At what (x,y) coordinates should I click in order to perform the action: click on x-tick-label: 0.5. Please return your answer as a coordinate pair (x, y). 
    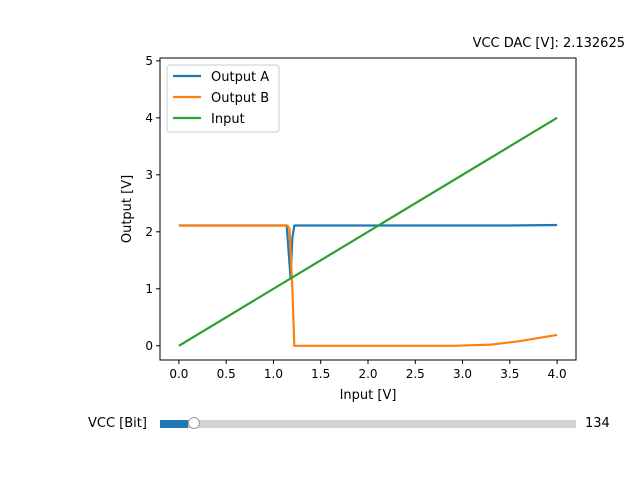
    Looking at the image, I should click on (226, 374).